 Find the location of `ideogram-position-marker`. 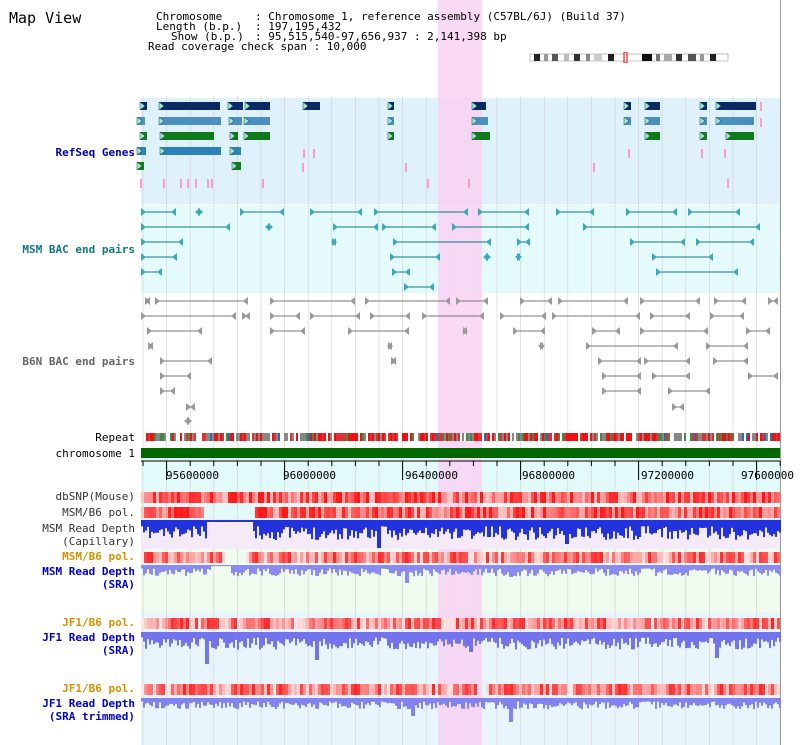

ideogram-position-marker is located at coordinates (625, 57).